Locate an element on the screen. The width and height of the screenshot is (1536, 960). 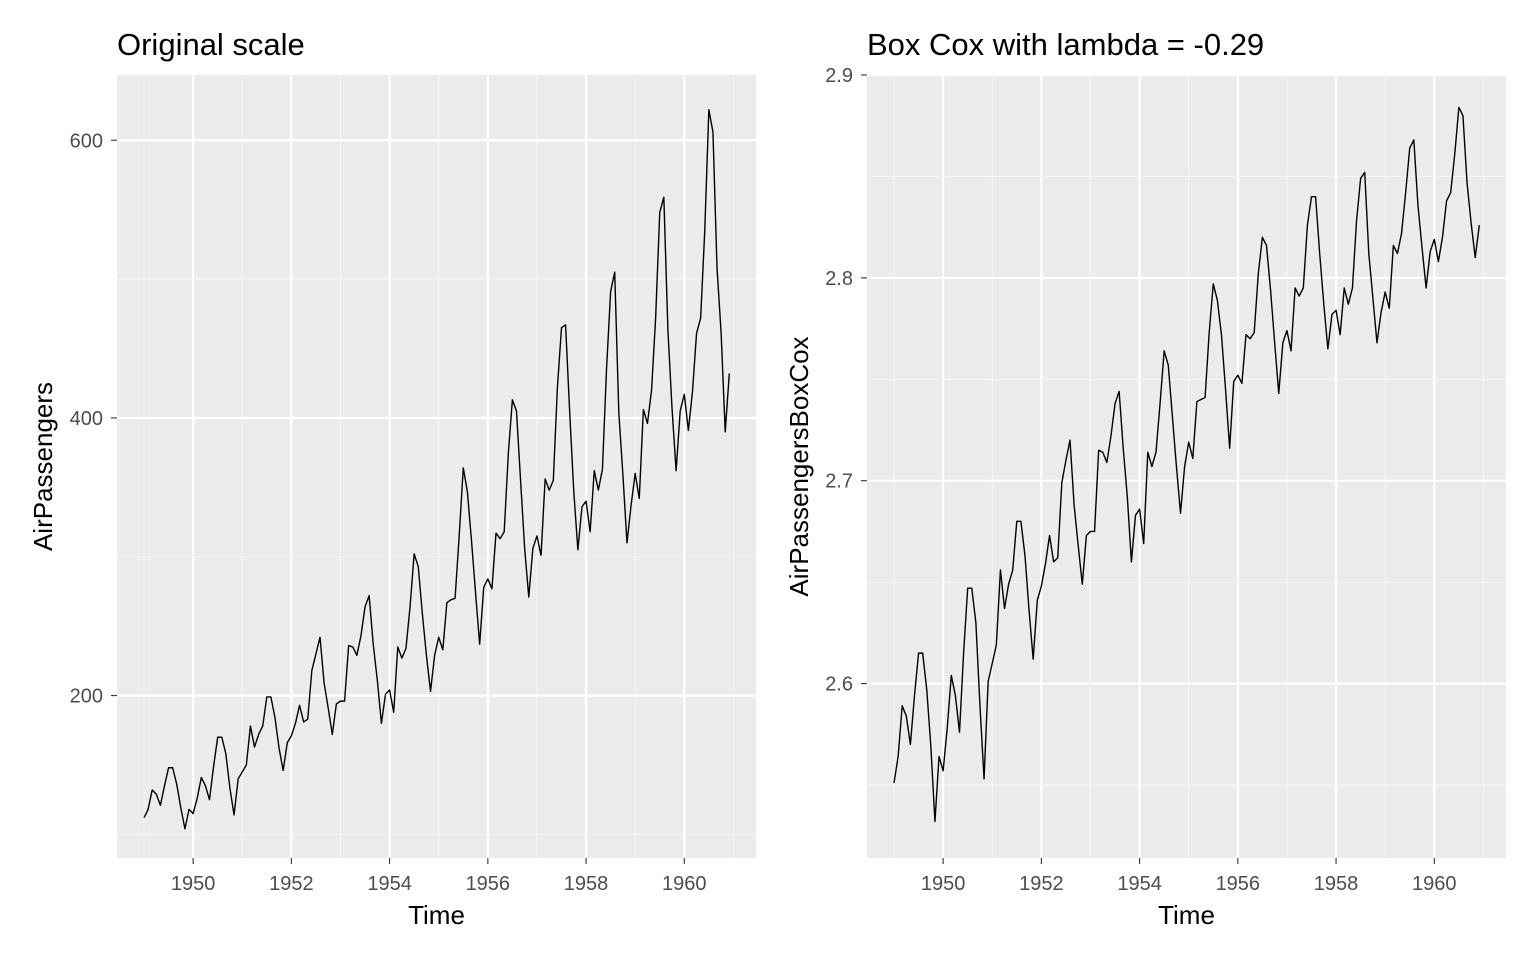
y-axis-label: AirPassengersBoxCox is located at coordinates (799, 466).